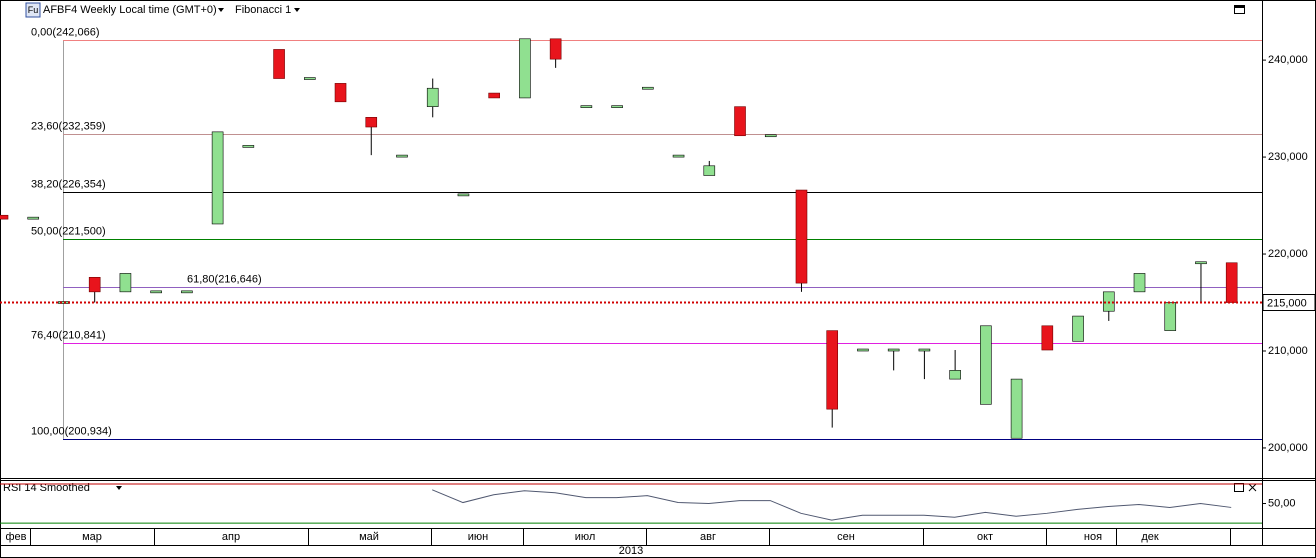 This screenshot has width=1316, height=558. What do you see at coordinates (68, 184) in the screenshot?
I see `fib-label: 38,20(226,354)` at bounding box center [68, 184].